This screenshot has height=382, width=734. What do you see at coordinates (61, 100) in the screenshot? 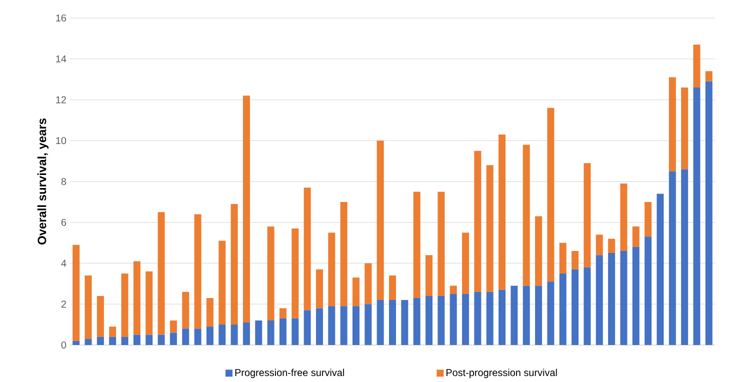
I see `y-tick-label: 12` at bounding box center [61, 100].